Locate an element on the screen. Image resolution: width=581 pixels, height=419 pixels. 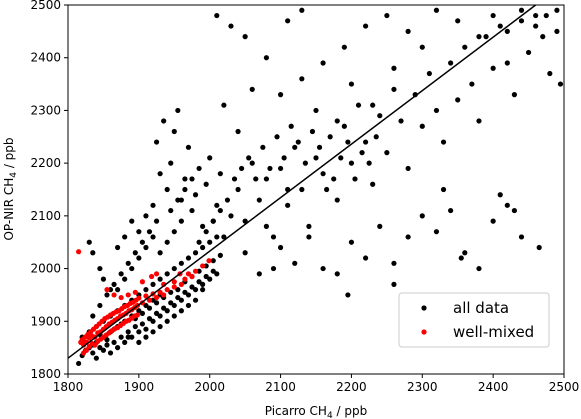
y-tick-label-2100: 2100 is located at coordinates (45, 216).